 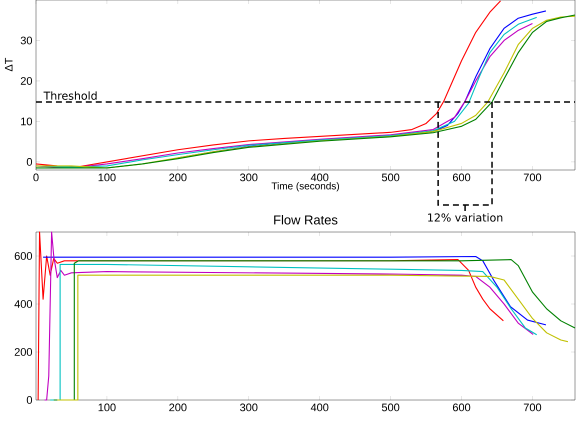 I want to click on y-tick-label: 20, so click(x=26, y=81).